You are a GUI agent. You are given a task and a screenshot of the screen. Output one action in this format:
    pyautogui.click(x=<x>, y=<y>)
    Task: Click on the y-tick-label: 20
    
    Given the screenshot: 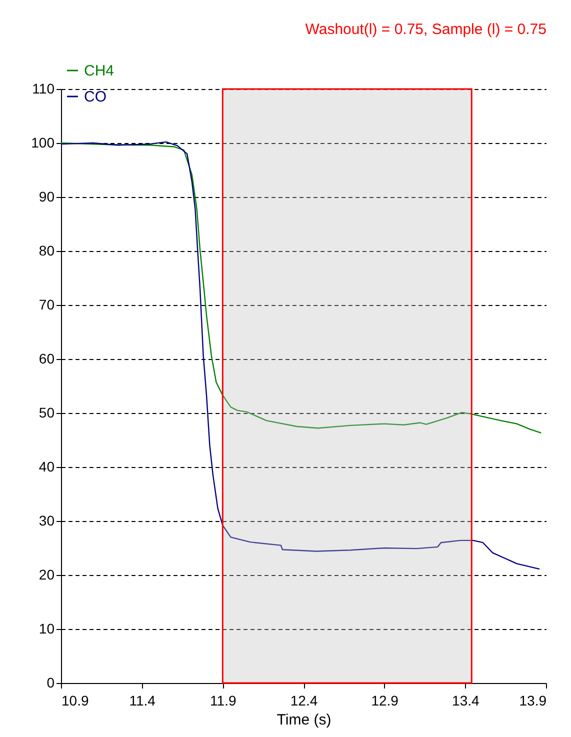 What is the action you would take?
    pyautogui.click(x=46, y=574)
    